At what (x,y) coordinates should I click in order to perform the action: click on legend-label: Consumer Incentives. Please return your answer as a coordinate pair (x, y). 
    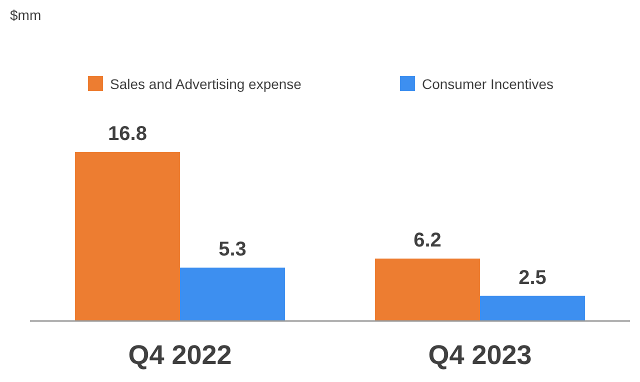
    Looking at the image, I should click on (488, 84).